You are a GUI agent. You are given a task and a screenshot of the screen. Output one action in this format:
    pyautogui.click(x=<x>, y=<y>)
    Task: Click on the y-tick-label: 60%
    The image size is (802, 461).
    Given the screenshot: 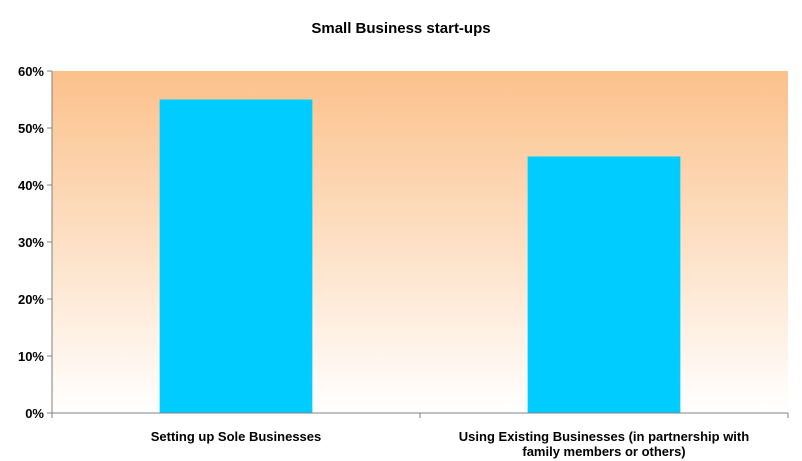 What is the action you would take?
    pyautogui.click(x=31, y=71)
    